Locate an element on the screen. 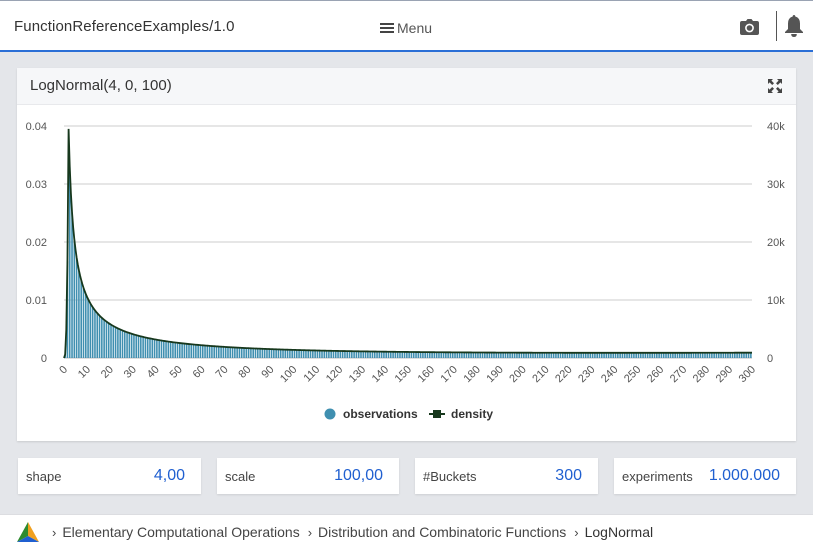 The width and height of the screenshot is (813, 547). scale-input is located at coordinates (338, 476).